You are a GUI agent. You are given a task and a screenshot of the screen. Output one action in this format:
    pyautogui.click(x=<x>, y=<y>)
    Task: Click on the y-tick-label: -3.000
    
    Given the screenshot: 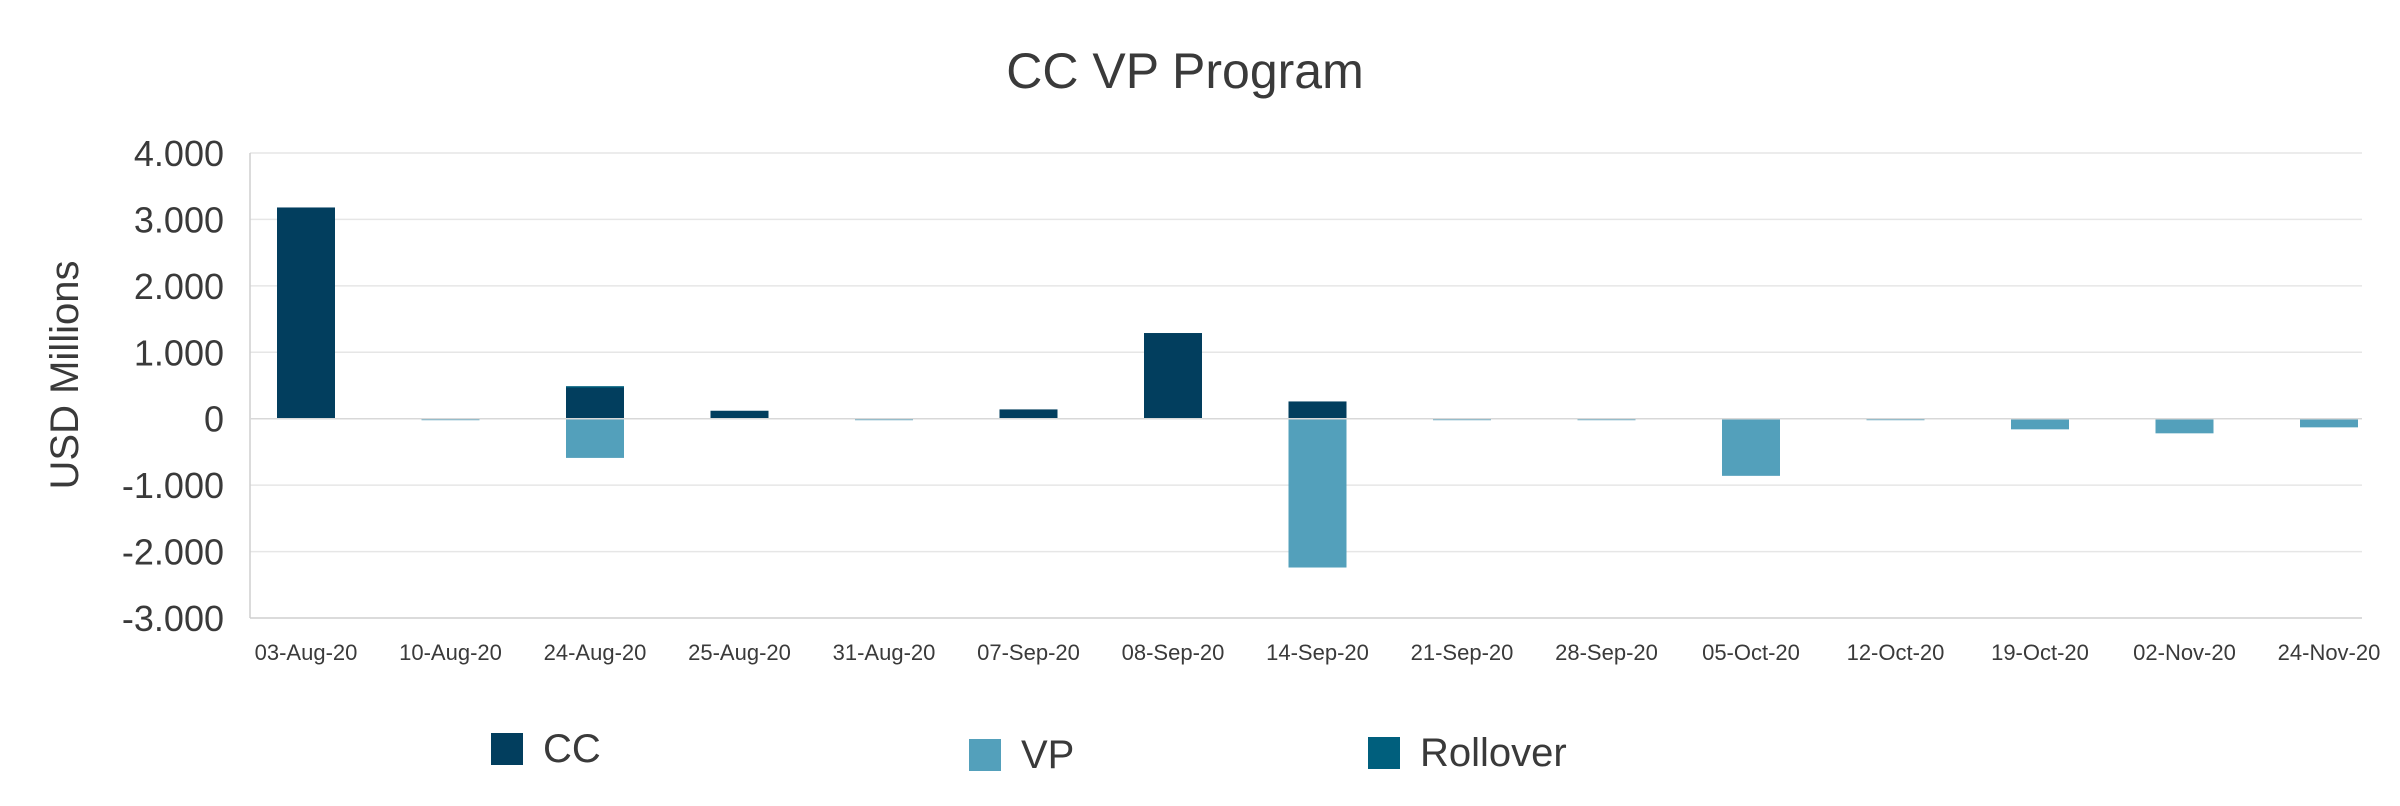 What is the action you would take?
    pyautogui.click(x=173, y=618)
    